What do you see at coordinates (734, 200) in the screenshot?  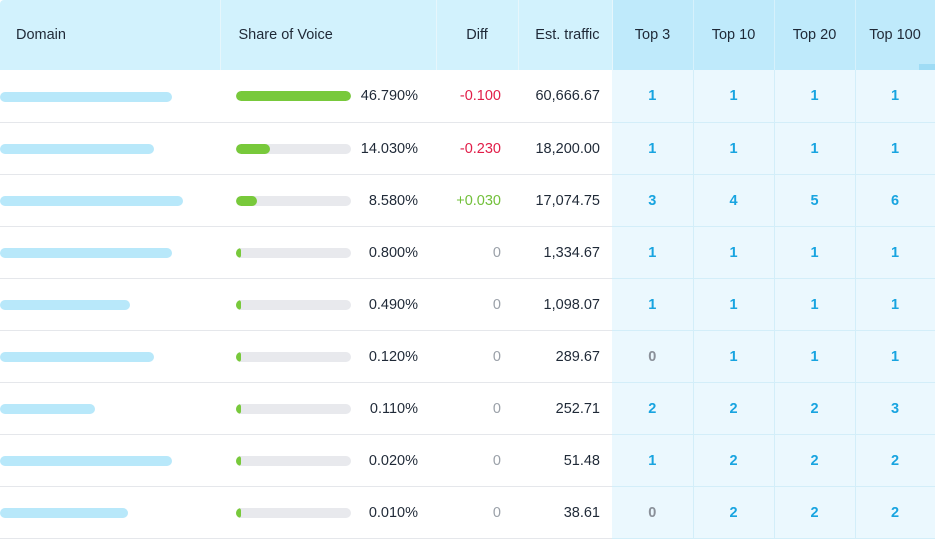 I see `top10-count: 4` at bounding box center [734, 200].